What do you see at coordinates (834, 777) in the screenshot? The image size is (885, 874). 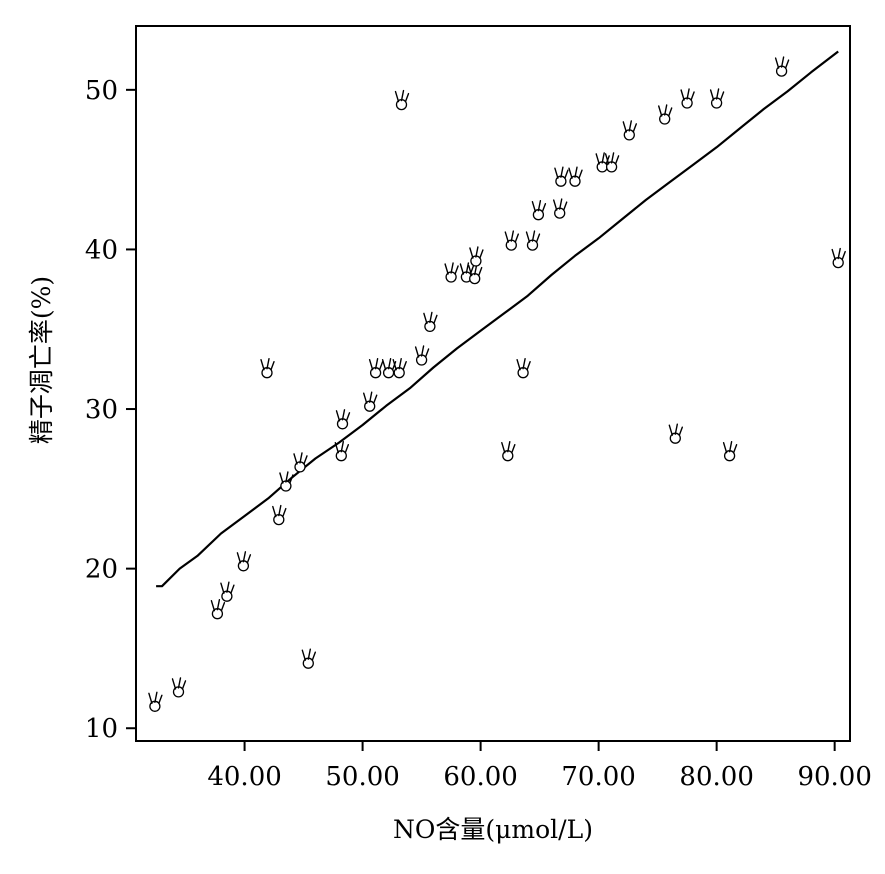 I see `x-tick-label: 90.00` at bounding box center [834, 777].